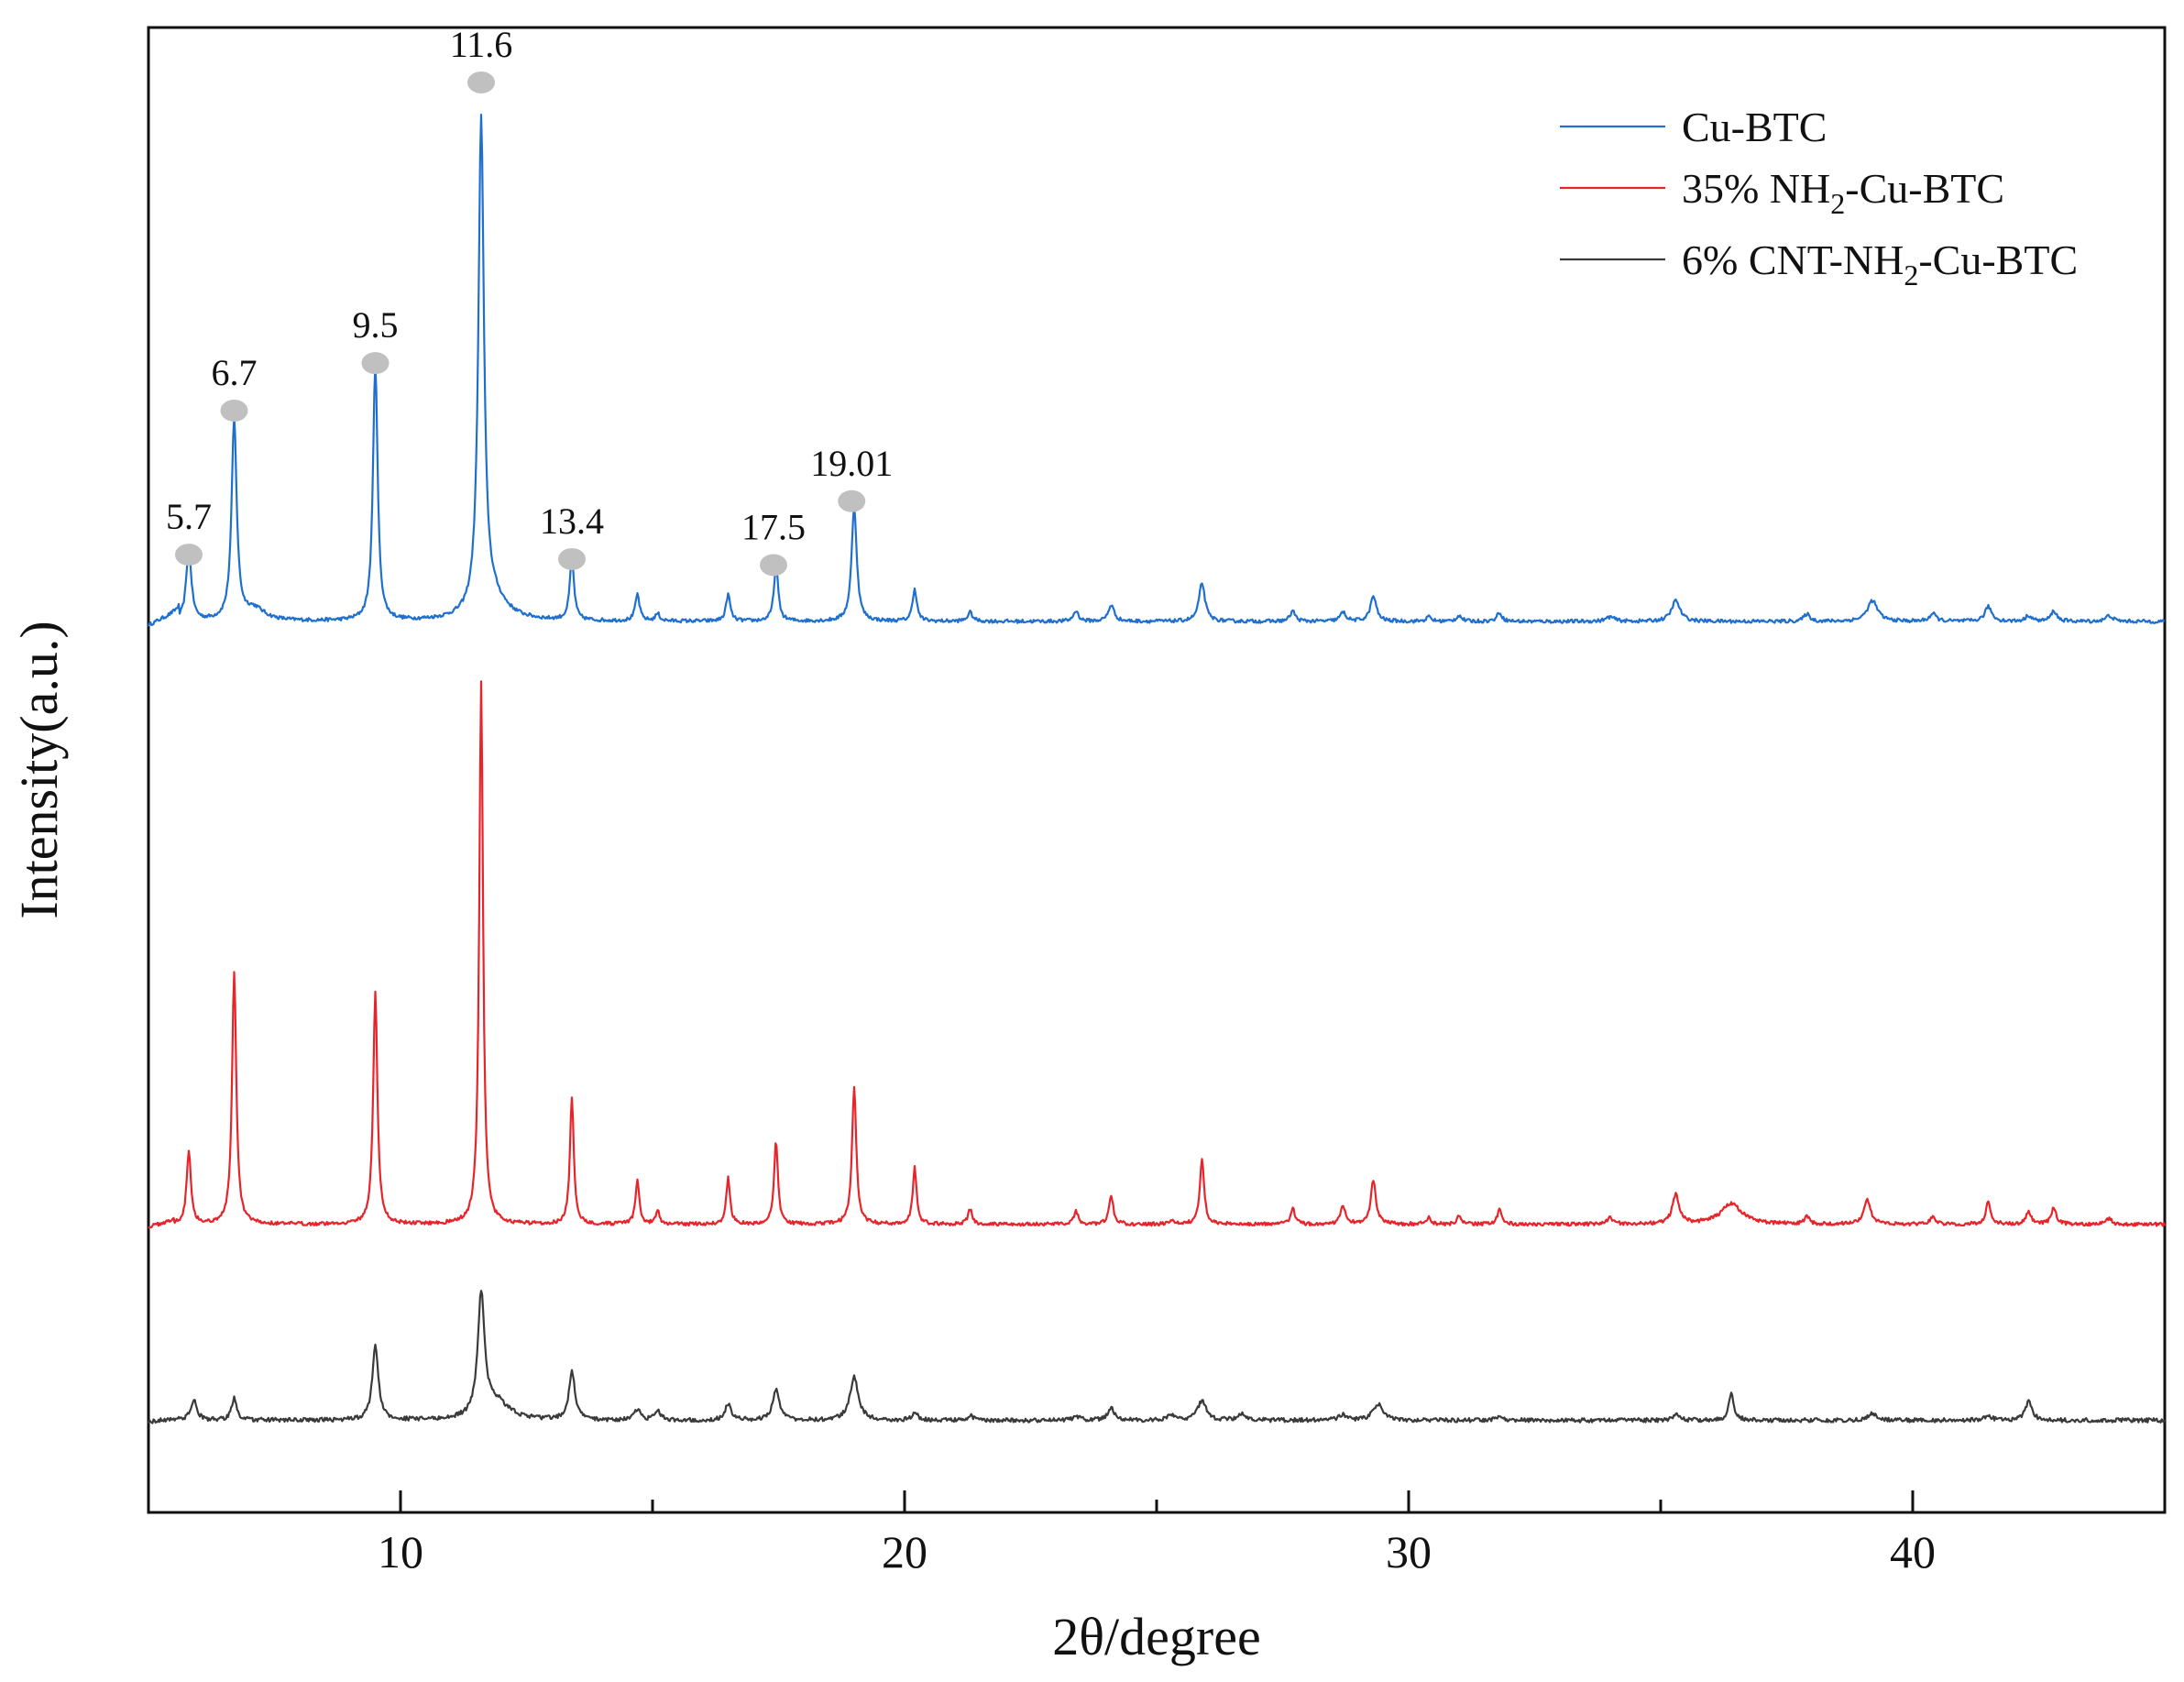 Image resolution: width=2184 pixels, height=1682 pixels. What do you see at coordinates (773, 526) in the screenshot?
I see `peak-label: 17.5` at bounding box center [773, 526].